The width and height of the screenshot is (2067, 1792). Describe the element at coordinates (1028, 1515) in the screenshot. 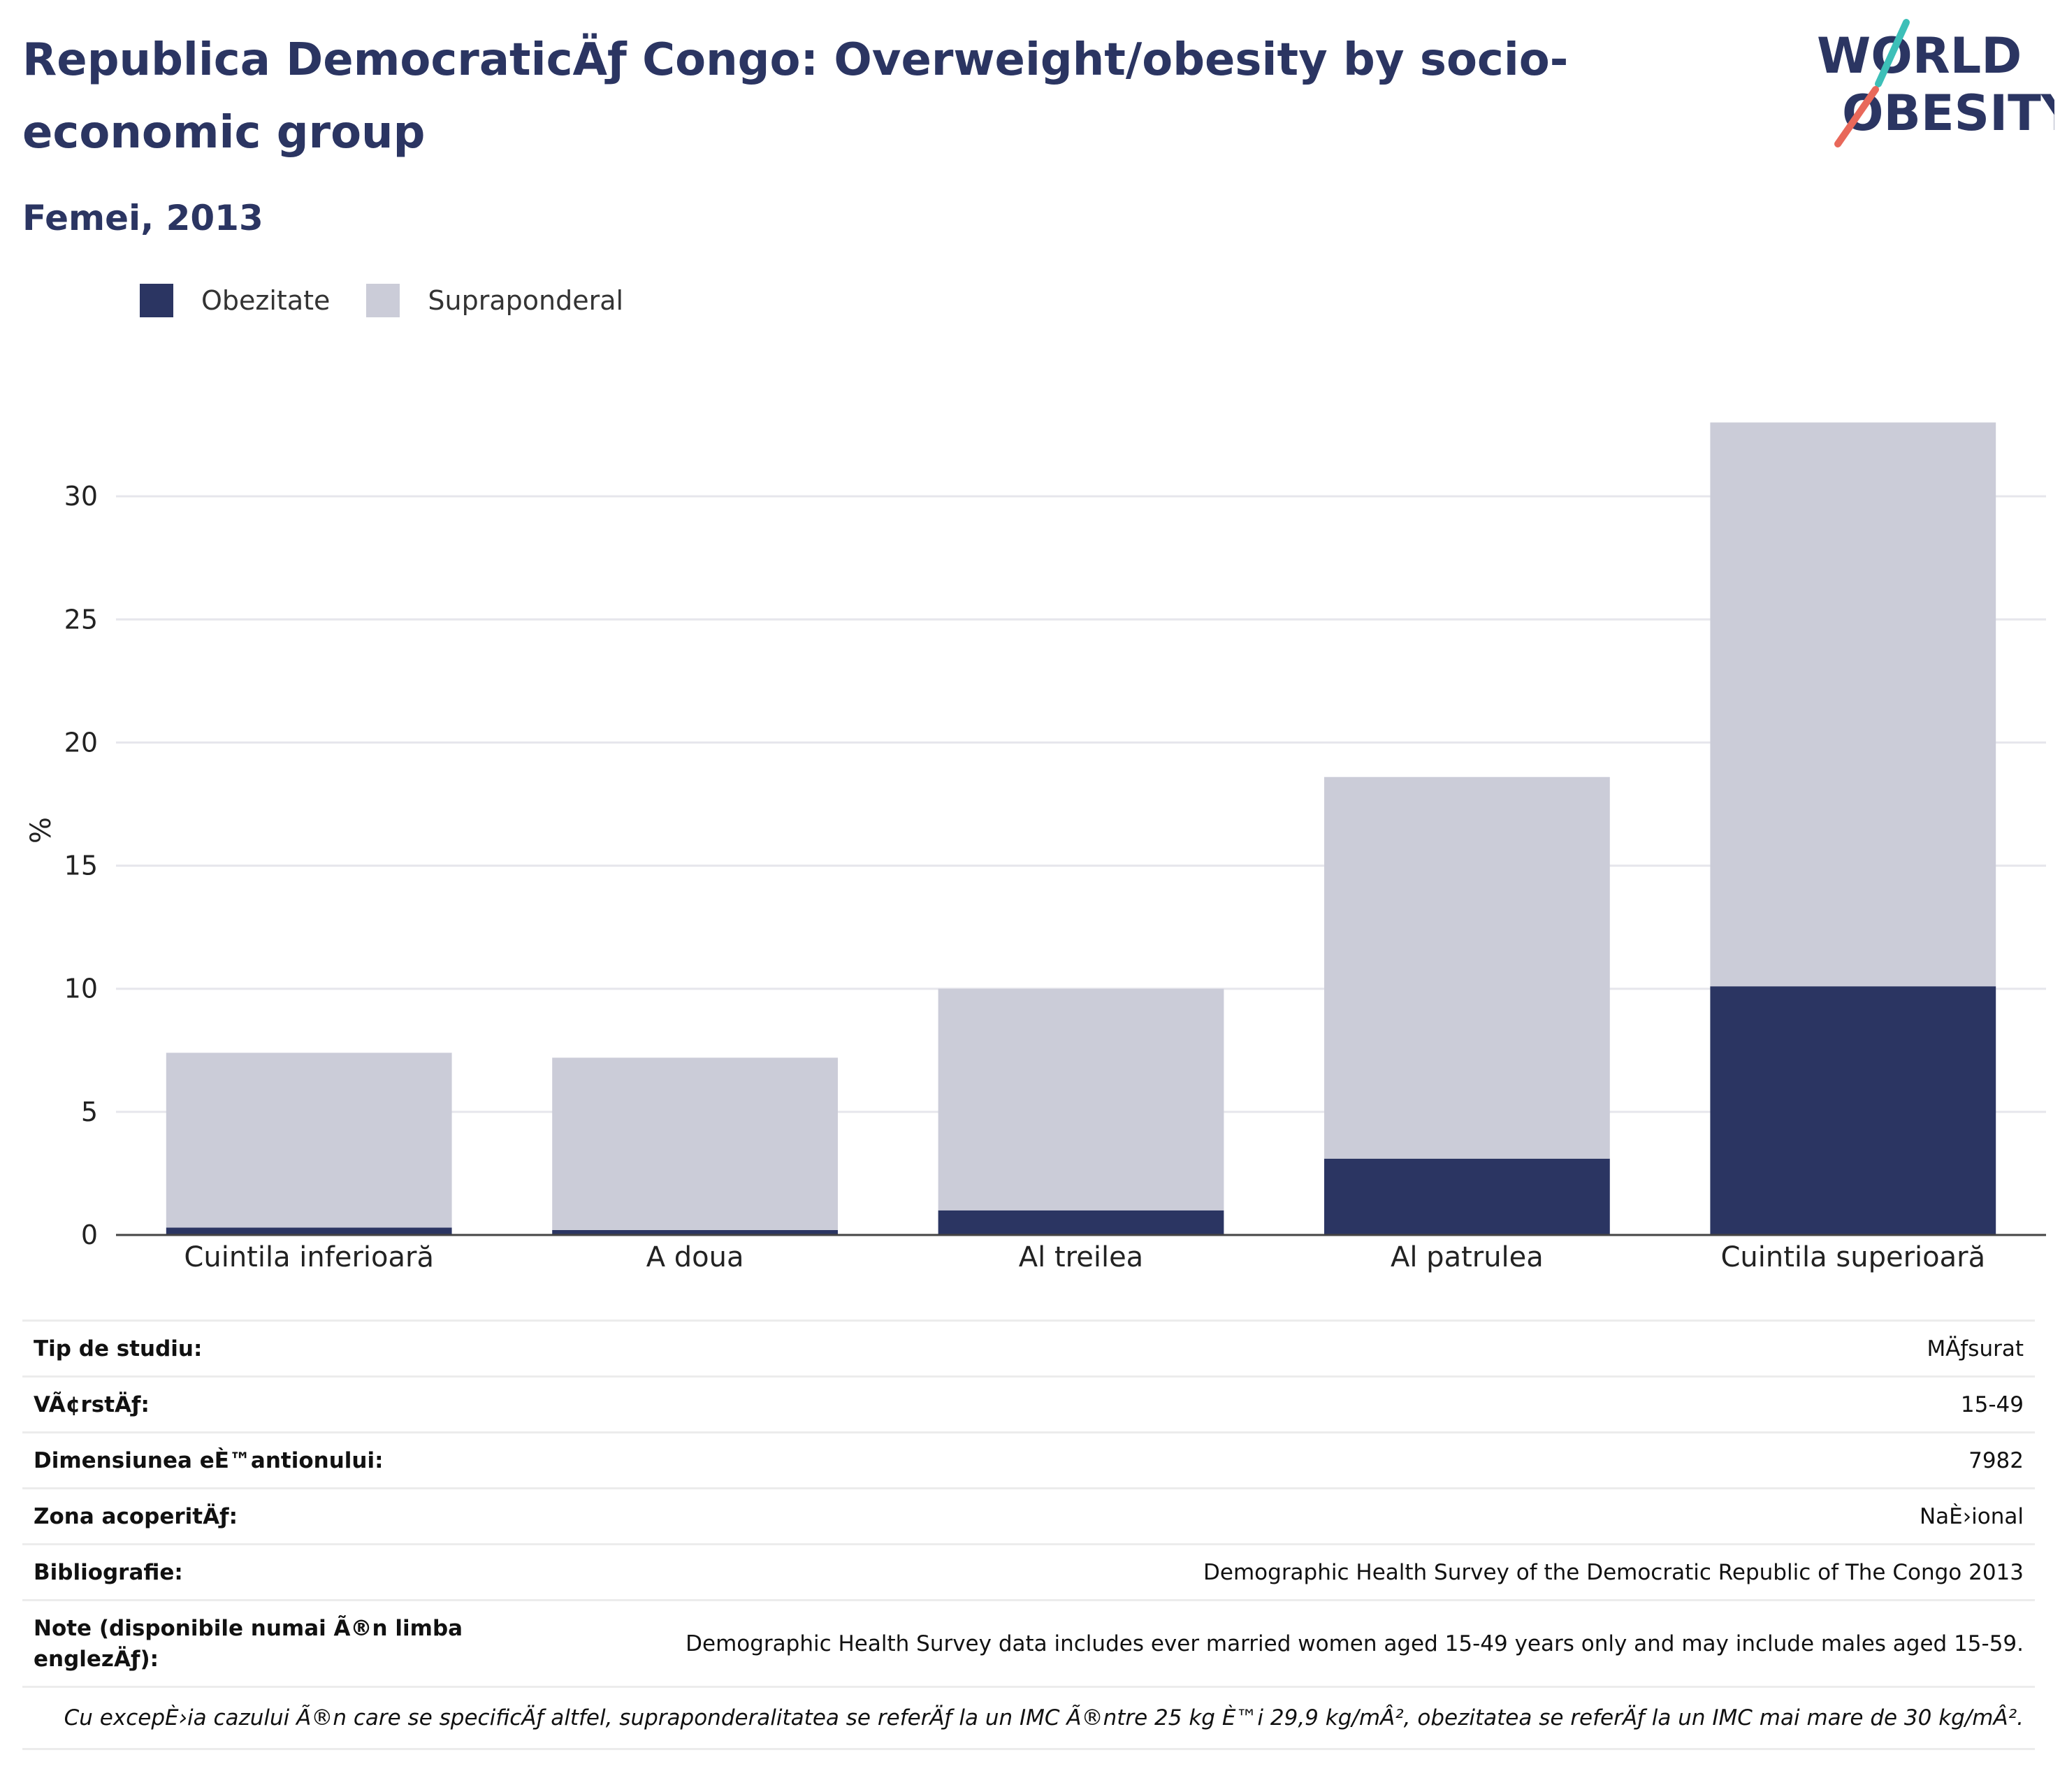

I see `info-row-area-covered: Zona acoperitÄƒ: NaÈ›ional` at that location.